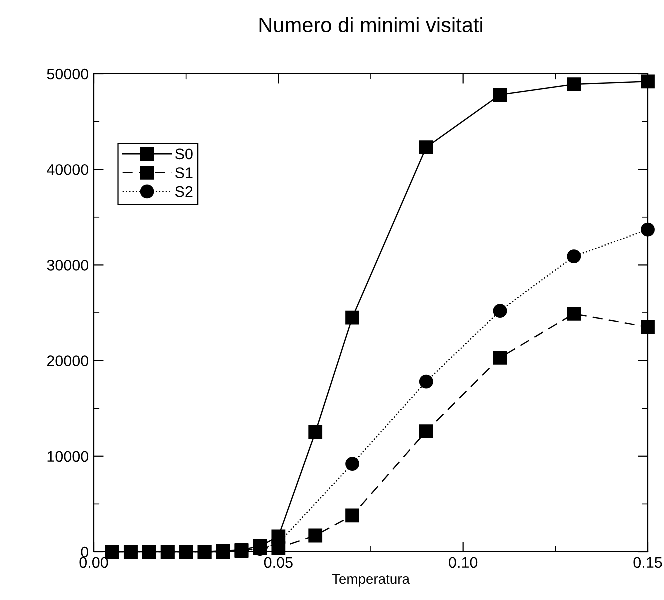 This screenshot has height=600, width=664. What do you see at coordinates (68, 361) in the screenshot?
I see `y-tick-label: 20000` at bounding box center [68, 361].